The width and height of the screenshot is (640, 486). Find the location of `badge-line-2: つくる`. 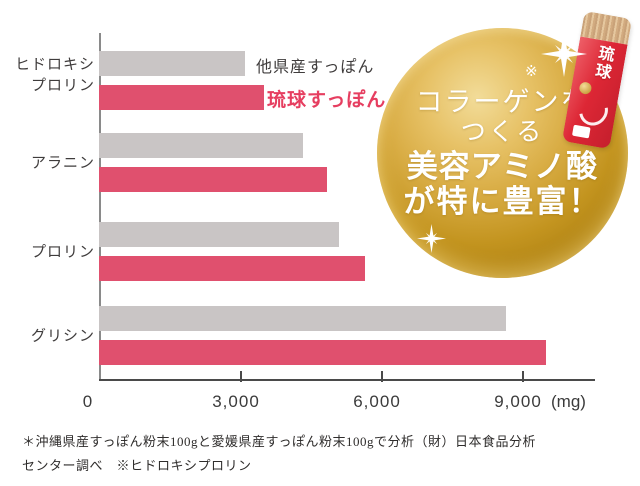

badge-line-2: つくる is located at coordinates (502, 132).